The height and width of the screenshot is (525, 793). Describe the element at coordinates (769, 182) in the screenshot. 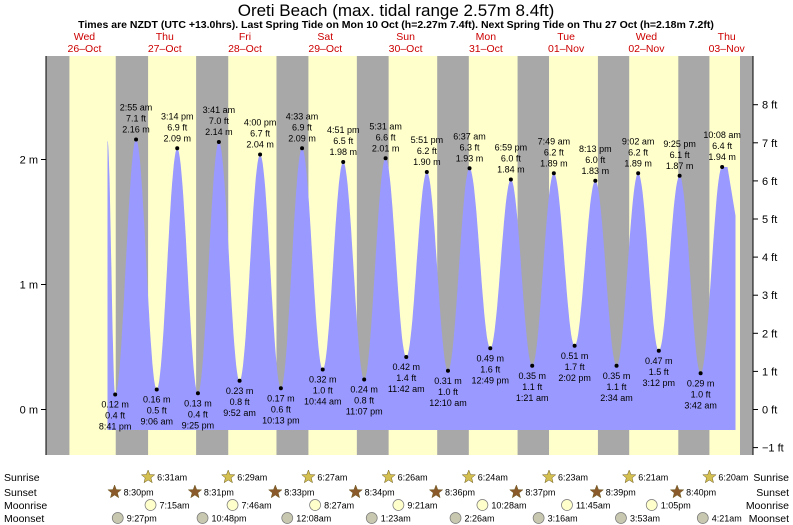

I see `right-tick-label: 6 ft` at that location.